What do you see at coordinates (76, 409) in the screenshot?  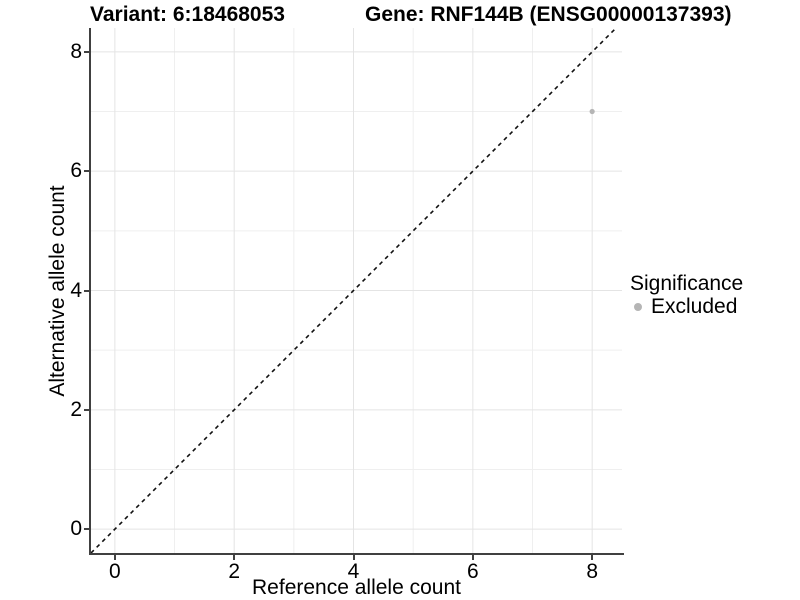 I see `y-tick-label: 2` at bounding box center [76, 409].